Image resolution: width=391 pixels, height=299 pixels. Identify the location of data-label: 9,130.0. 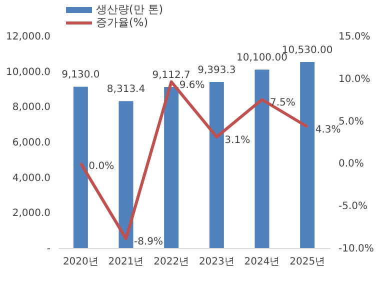
(81, 75).